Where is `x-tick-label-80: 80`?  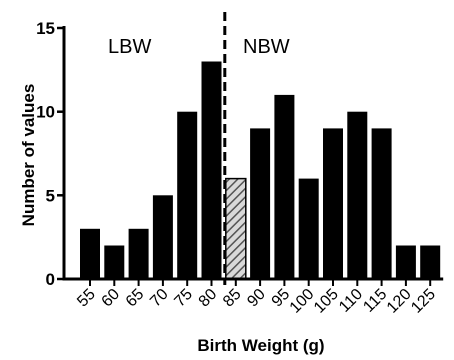
x-tick-label-80: 80 is located at coordinates (208, 298).